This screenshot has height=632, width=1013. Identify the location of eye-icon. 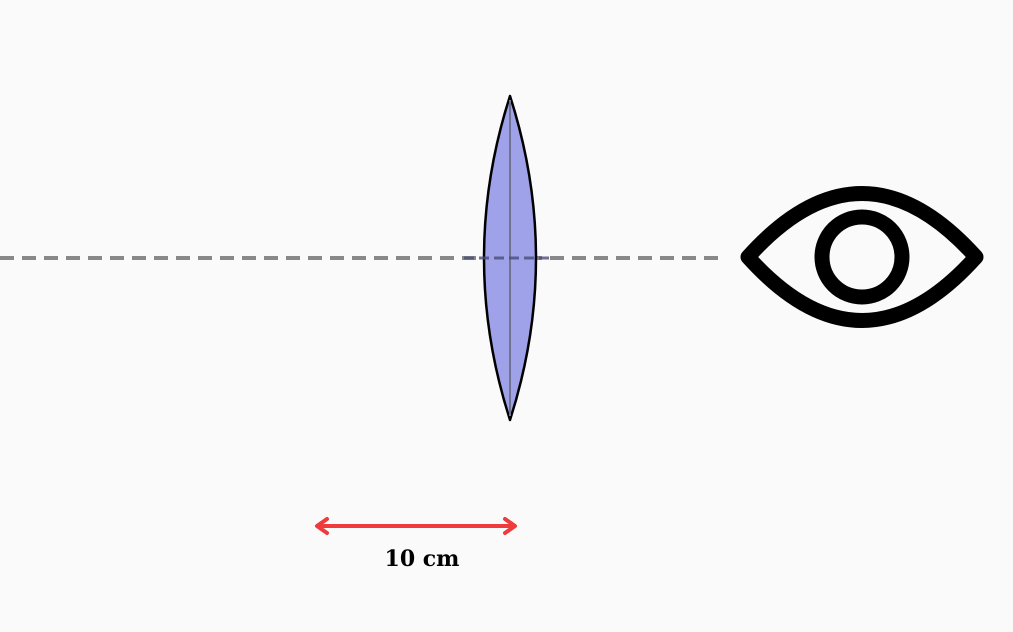
(862, 257).